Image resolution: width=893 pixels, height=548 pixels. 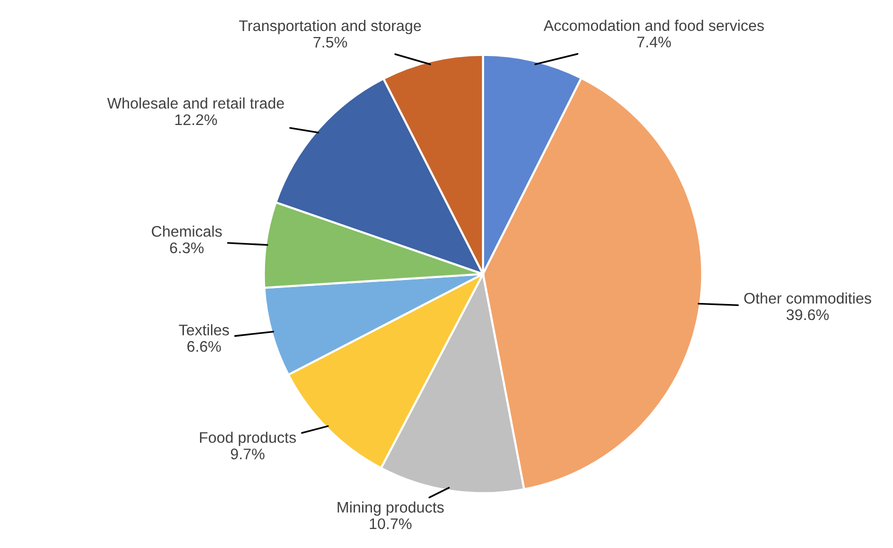 What do you see at coordinates (330, 27) in the screenshot?
I see `slice-label: Transportation and storage` at bounding box center [330, 27].